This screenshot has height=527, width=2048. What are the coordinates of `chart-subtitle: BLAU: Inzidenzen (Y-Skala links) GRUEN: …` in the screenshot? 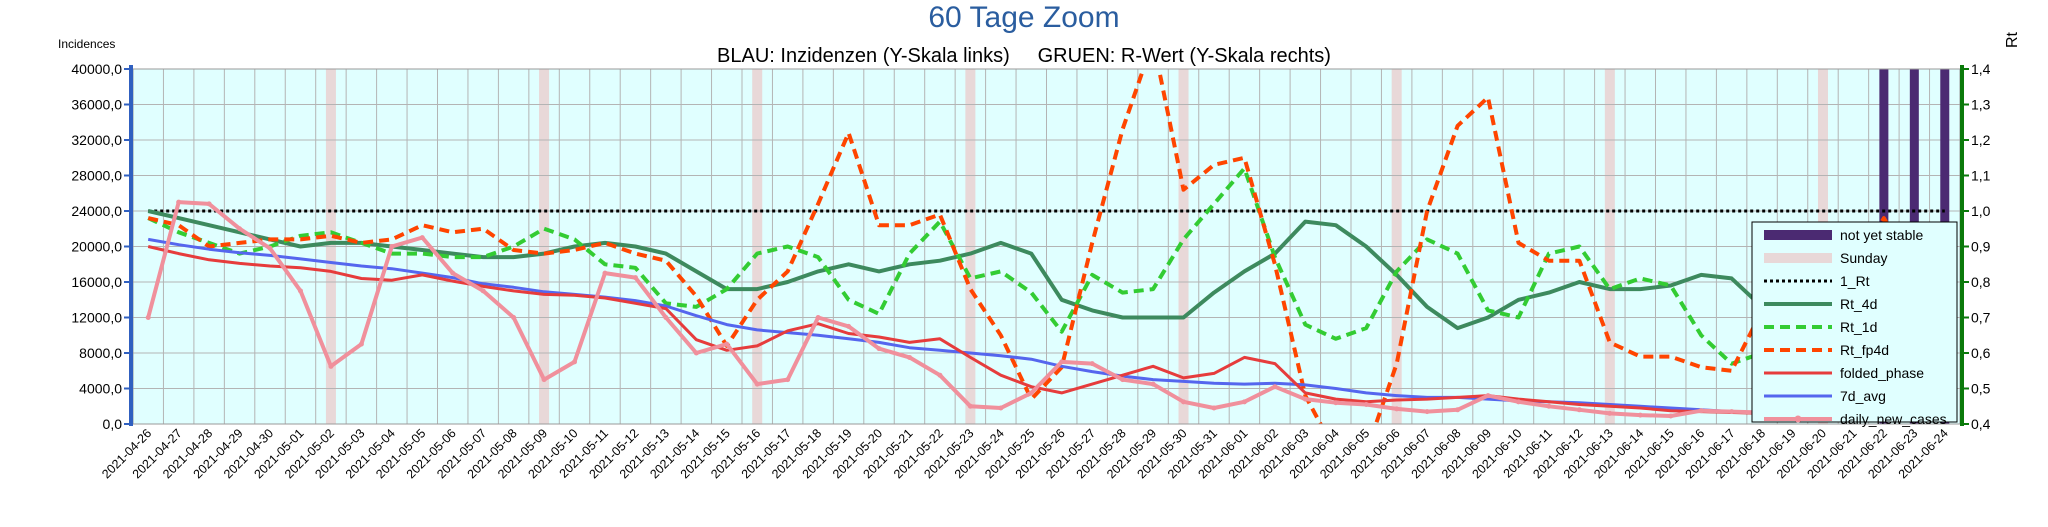 It's located at (1024, 56).